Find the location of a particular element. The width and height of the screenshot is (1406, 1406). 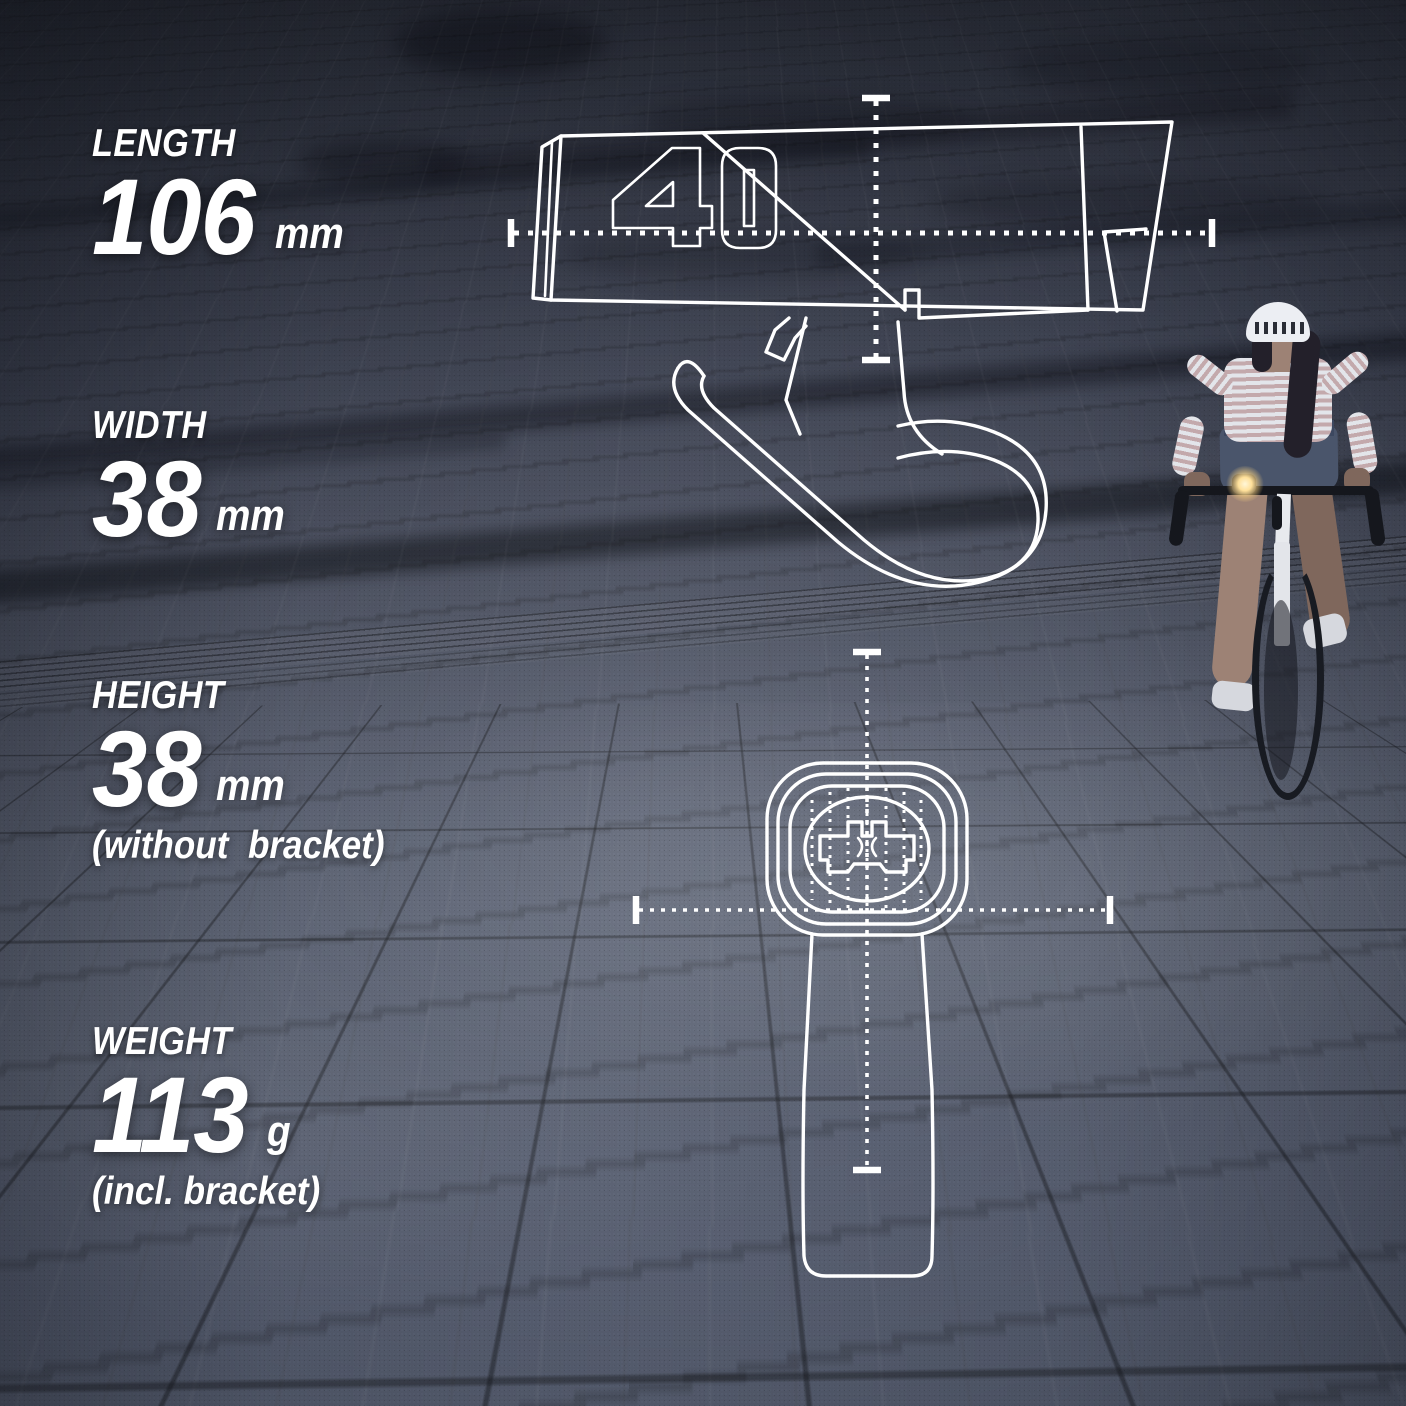

spec-weight-value: 113 is located at coordinates (170, 1114).